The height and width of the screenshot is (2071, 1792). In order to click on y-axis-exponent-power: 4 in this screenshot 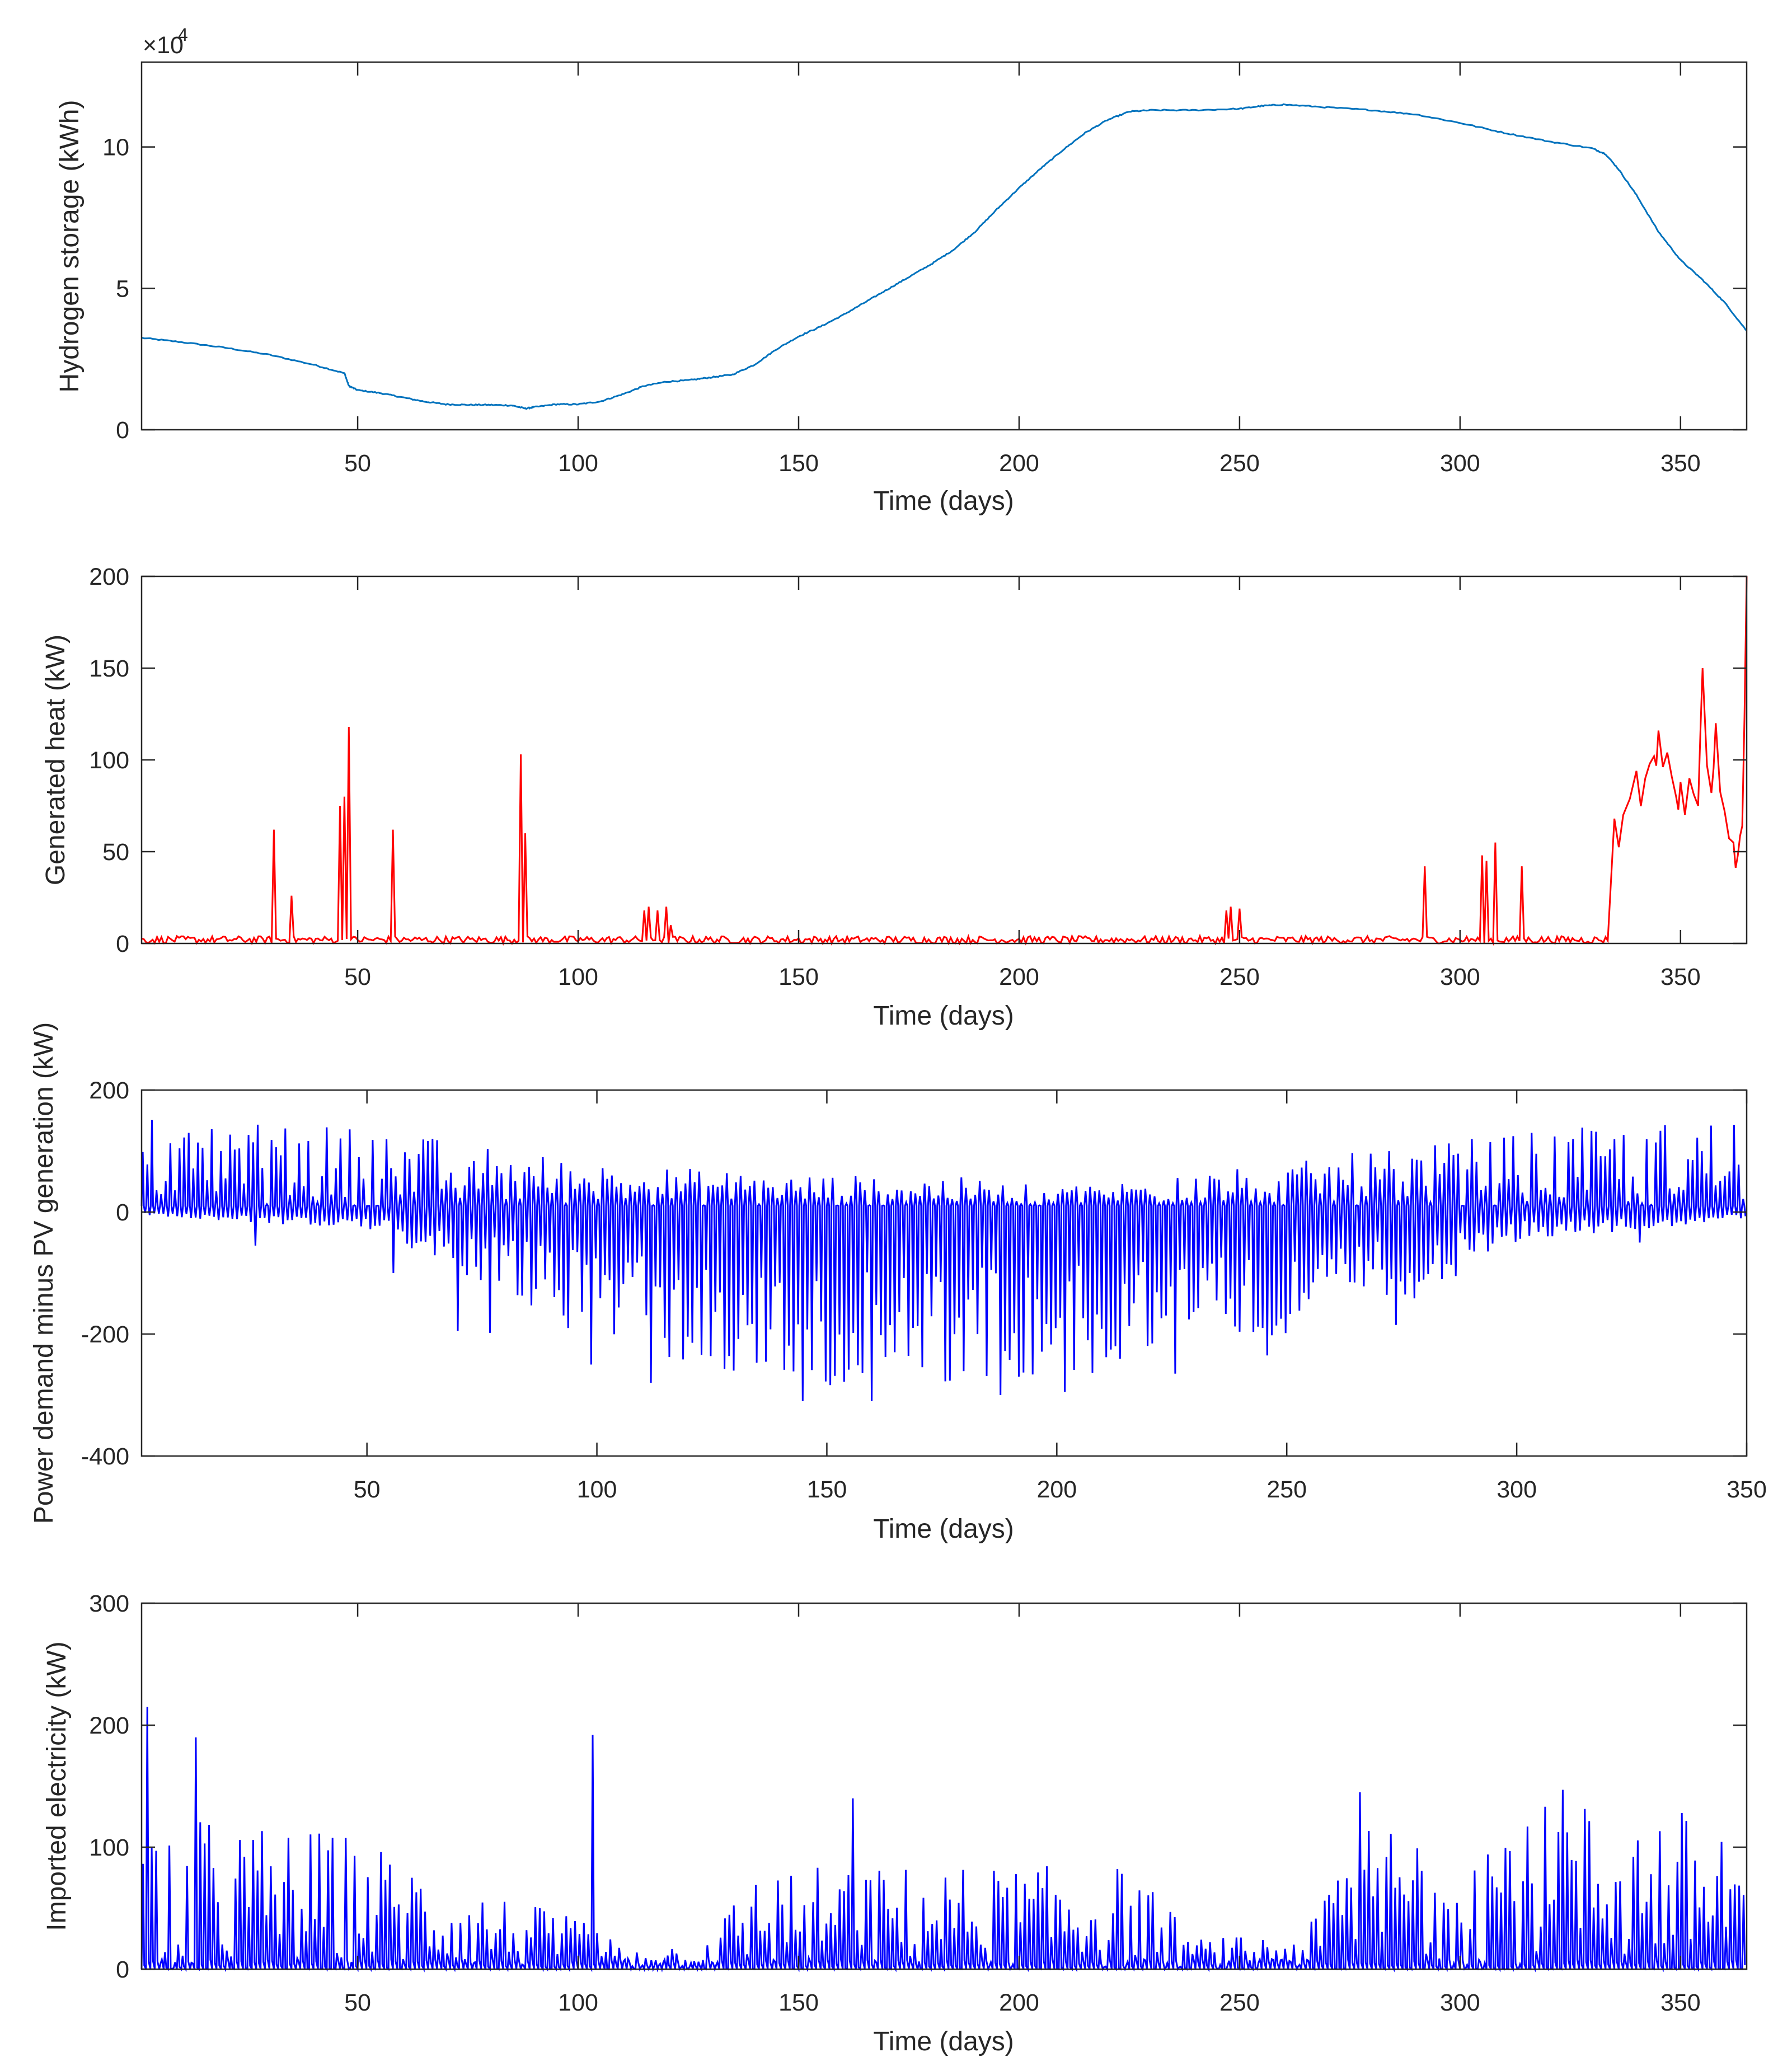, I will do `click(183, 35)`.